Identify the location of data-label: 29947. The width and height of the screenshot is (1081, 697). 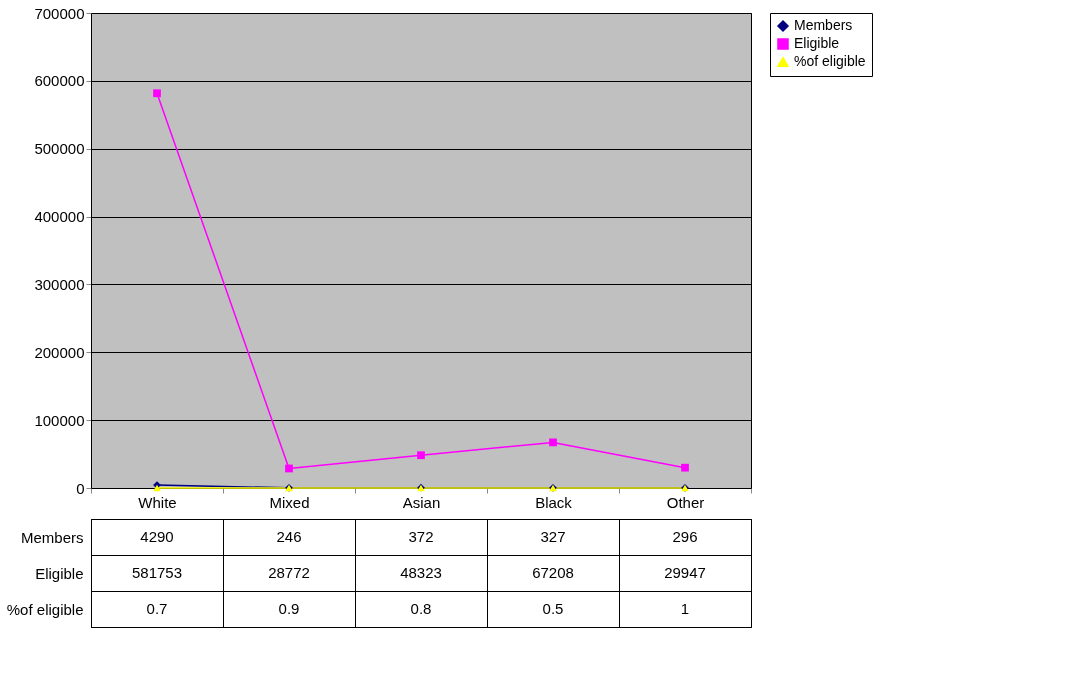
(685, 572).